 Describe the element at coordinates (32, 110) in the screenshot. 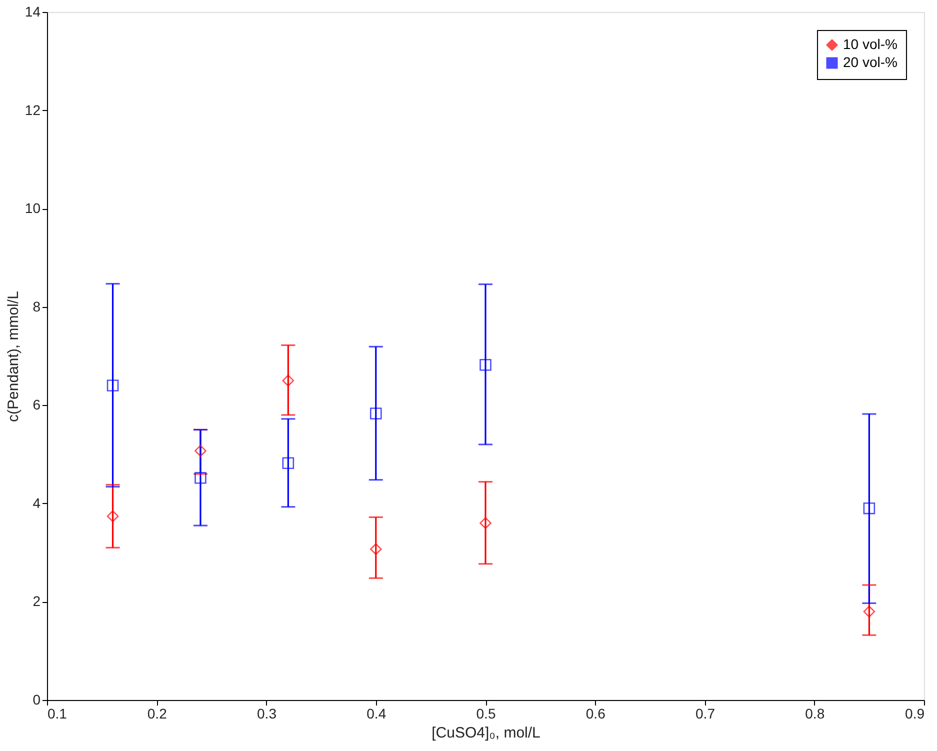

I see `y-tick-label: 12` at that location.